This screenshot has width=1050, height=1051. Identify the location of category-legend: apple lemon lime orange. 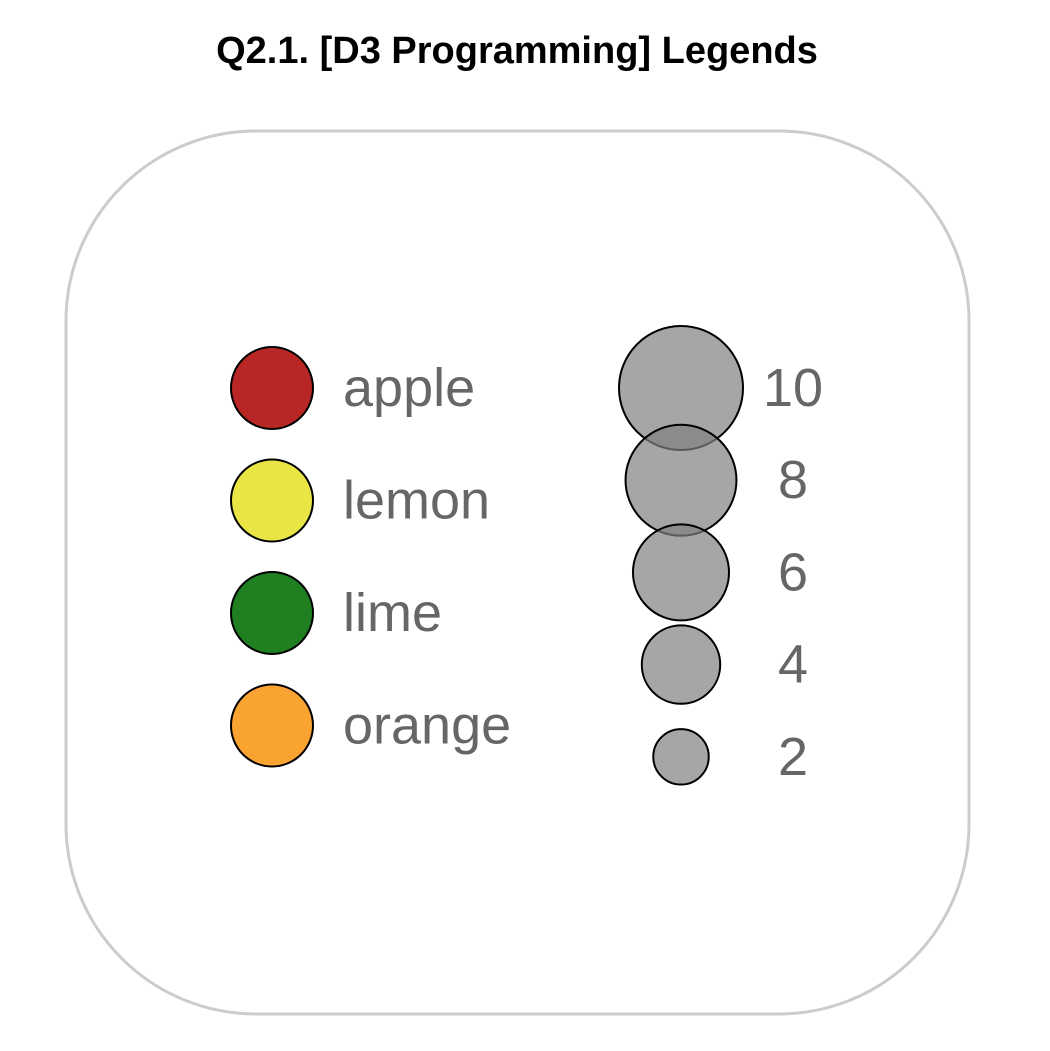
(370, 557).